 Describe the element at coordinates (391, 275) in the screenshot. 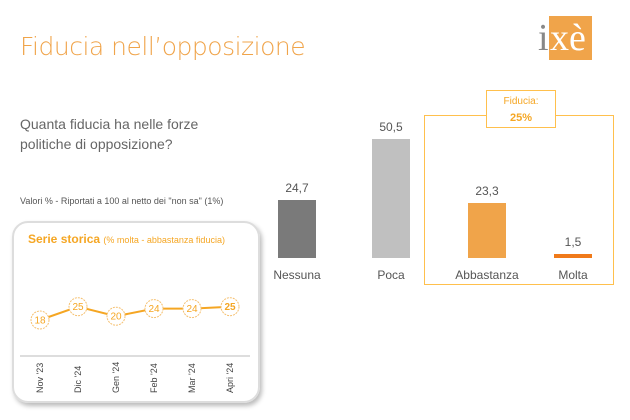

I see `category-label: Poca` at that location.